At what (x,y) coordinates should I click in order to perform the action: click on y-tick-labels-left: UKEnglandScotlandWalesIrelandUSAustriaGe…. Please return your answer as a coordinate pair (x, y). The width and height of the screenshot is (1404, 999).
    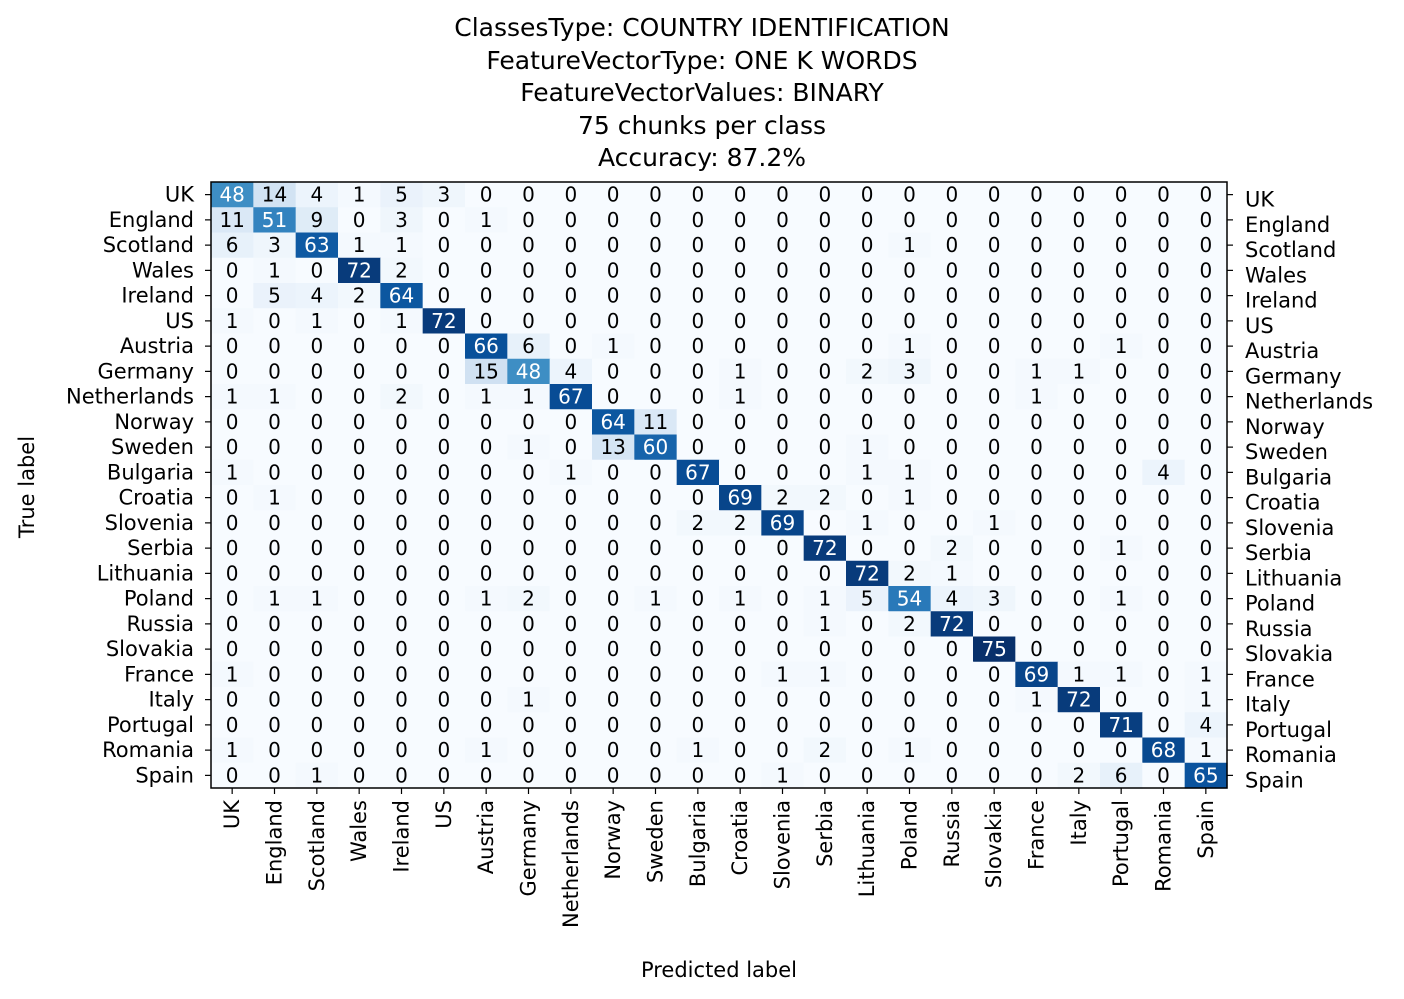
    Looking at the image, I should click on (138, 485).